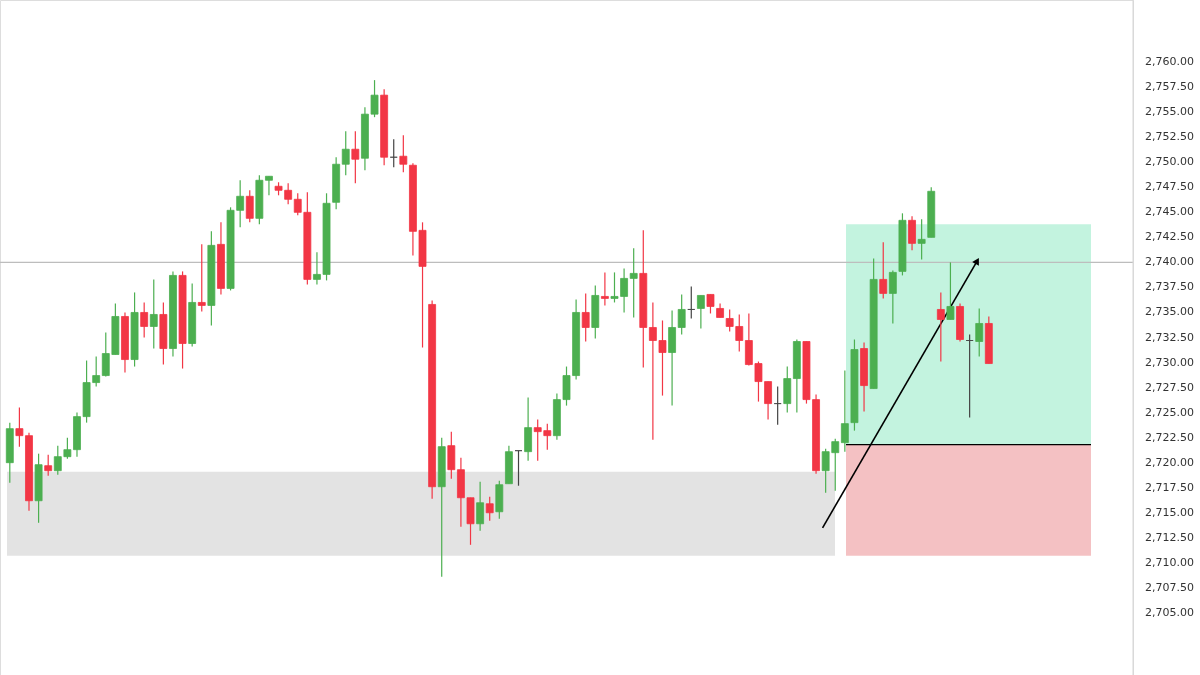  I want to click on y-tick-label: 2,760.00, so click(1169, 62).